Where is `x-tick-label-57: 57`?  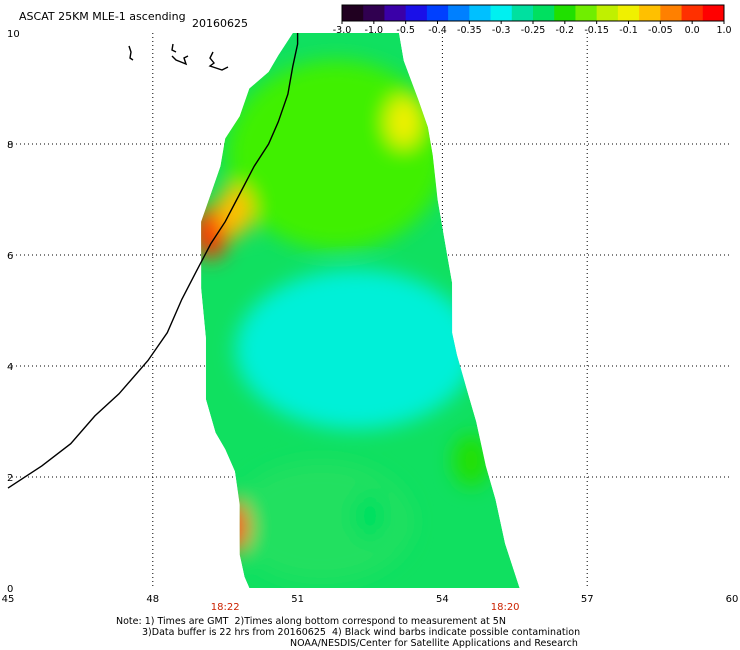 x-tick-label-57: 57 is located at coordinates (587, 599).